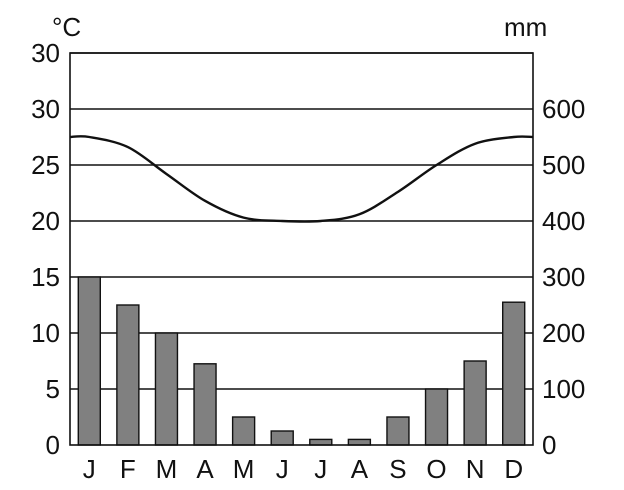 The image size is (624, 490). Describe the element at coordinates (45, 333) in the screenshot. I see `left-tick-label: 10` at that location.